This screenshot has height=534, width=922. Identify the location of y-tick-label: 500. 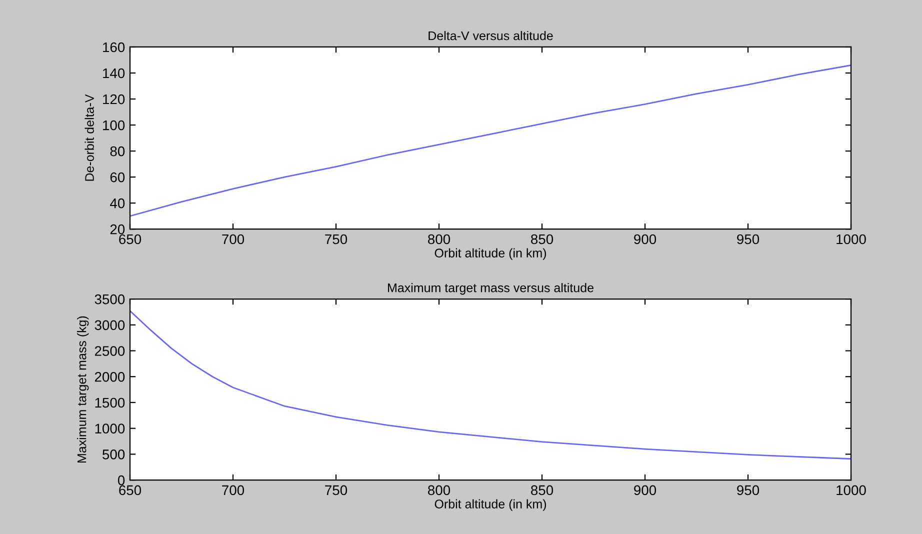
(113, 455).